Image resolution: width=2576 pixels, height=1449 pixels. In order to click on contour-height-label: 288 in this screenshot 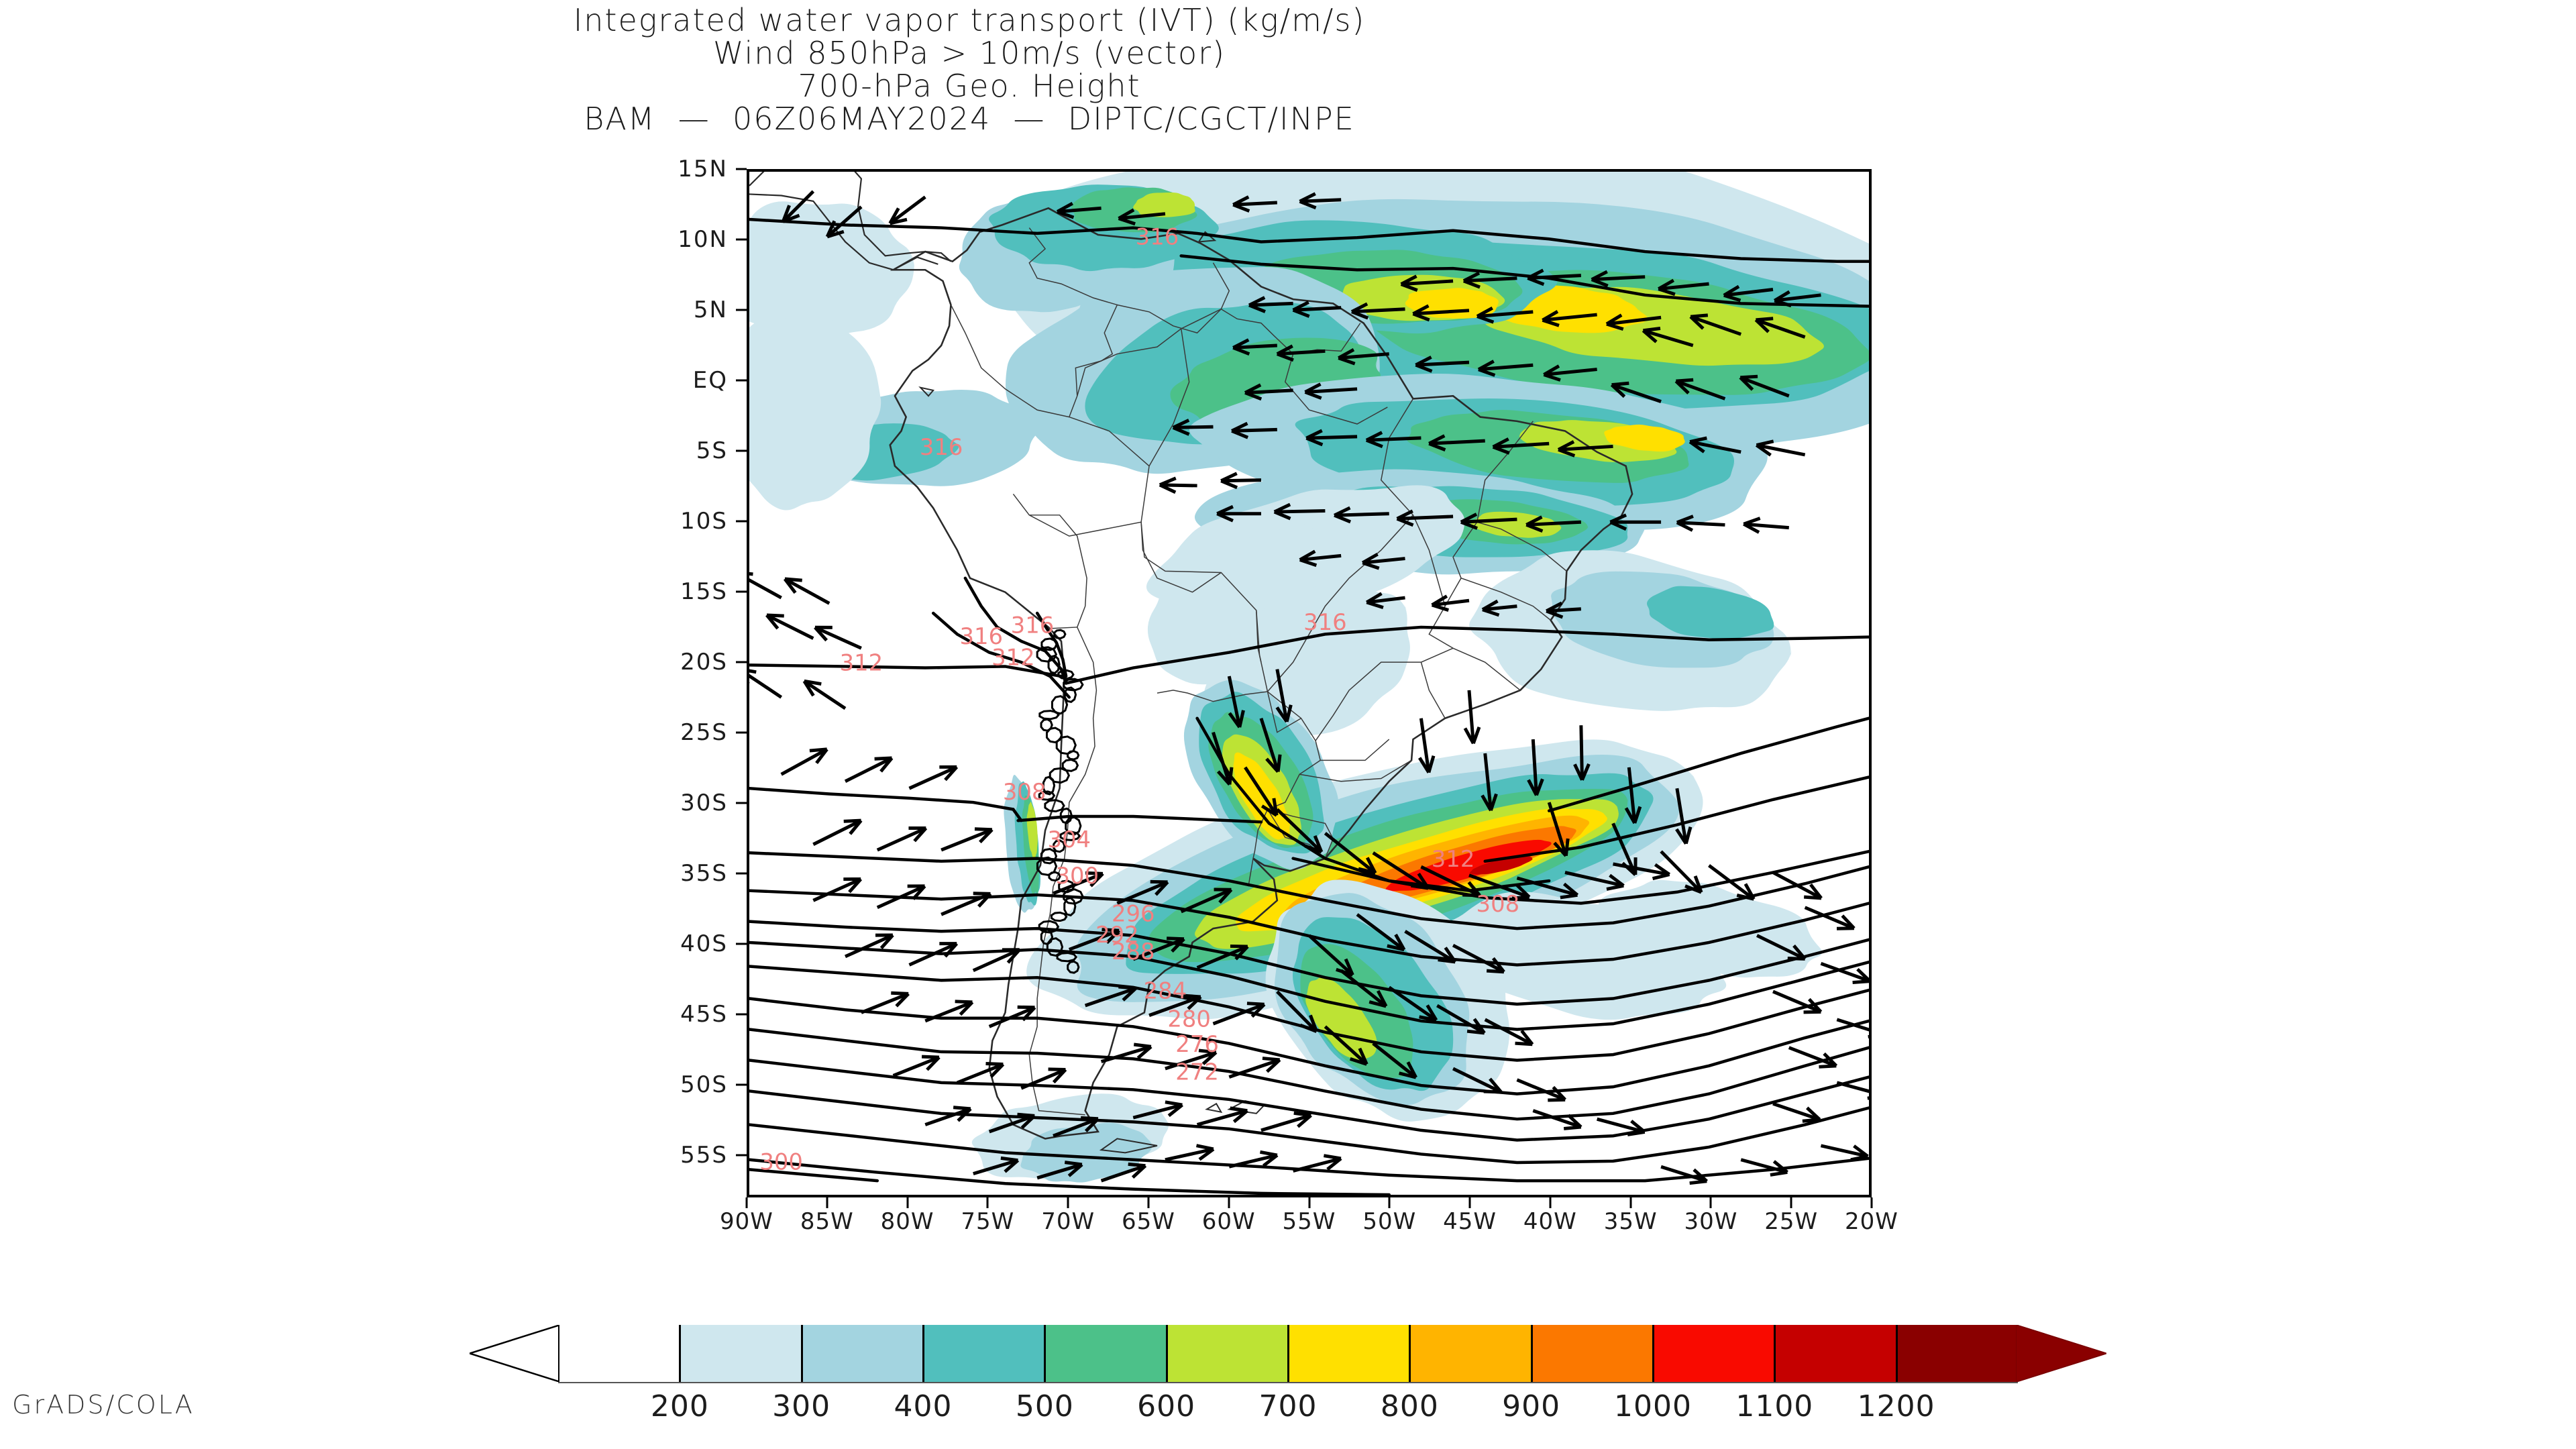, I will do `click(1133, 951)`.